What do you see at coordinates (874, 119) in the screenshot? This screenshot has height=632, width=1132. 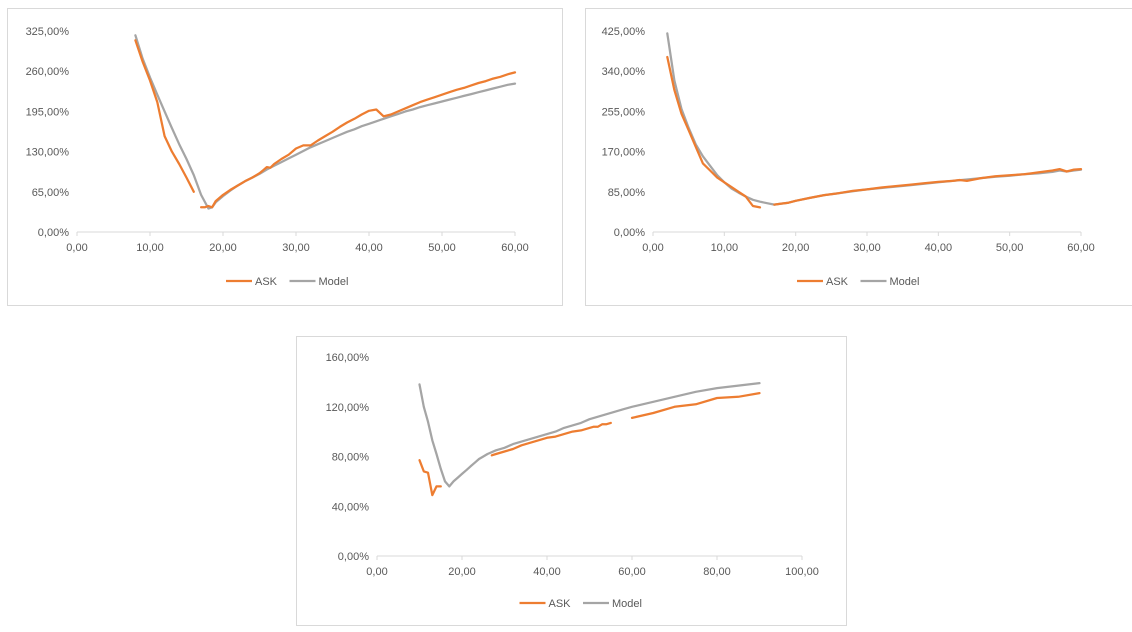 I see `chart-2-series-model-line` at bounding box center [874, 119].